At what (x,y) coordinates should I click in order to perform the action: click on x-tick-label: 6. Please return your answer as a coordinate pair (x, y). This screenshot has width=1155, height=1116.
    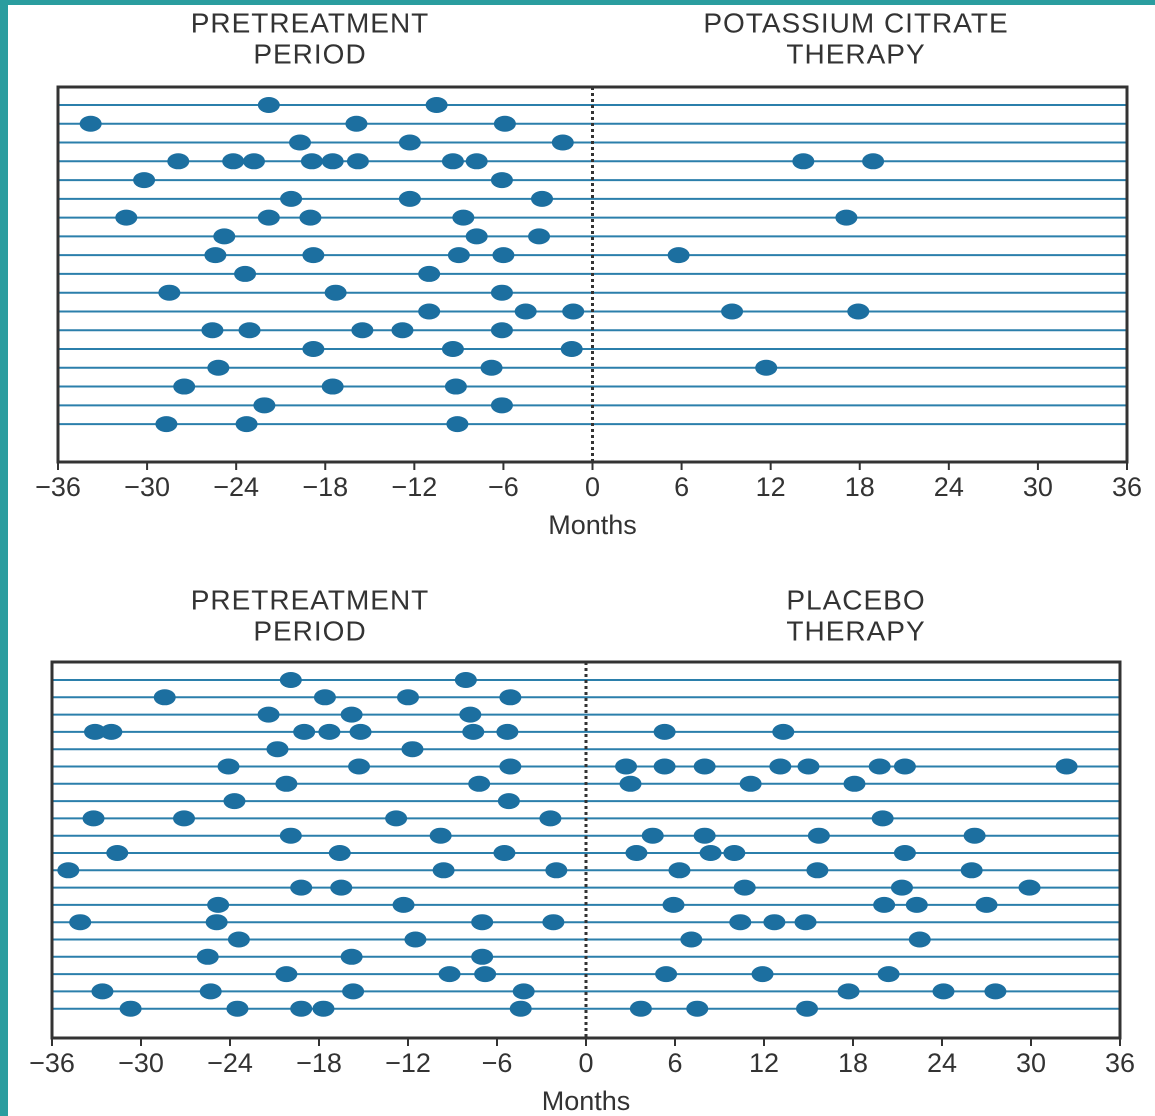
    Looking at the image, I should click on (674, 1063).